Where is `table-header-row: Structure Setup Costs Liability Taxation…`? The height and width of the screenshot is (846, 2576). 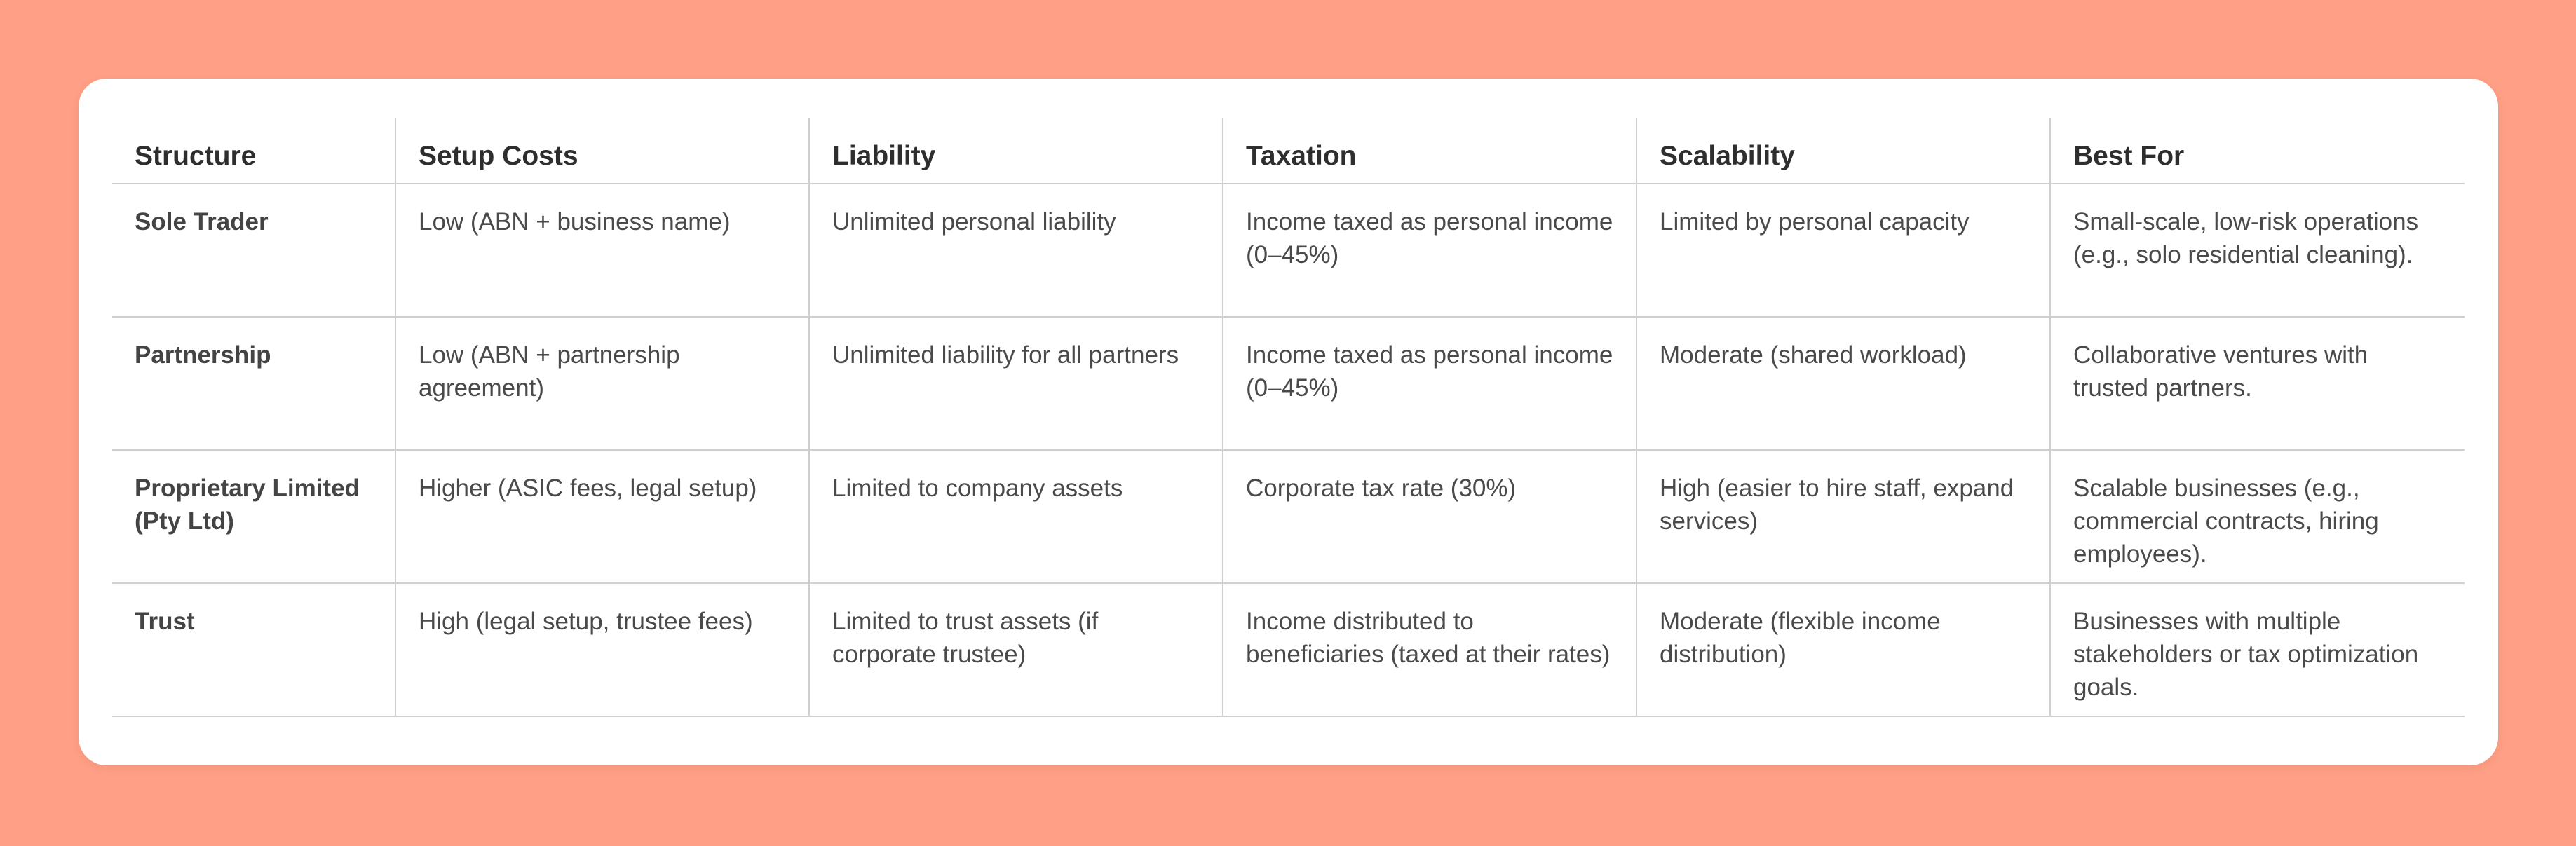
table-header-row: Structure Setup Costs Liability Taxation… is located at coordinates (1288, 151).